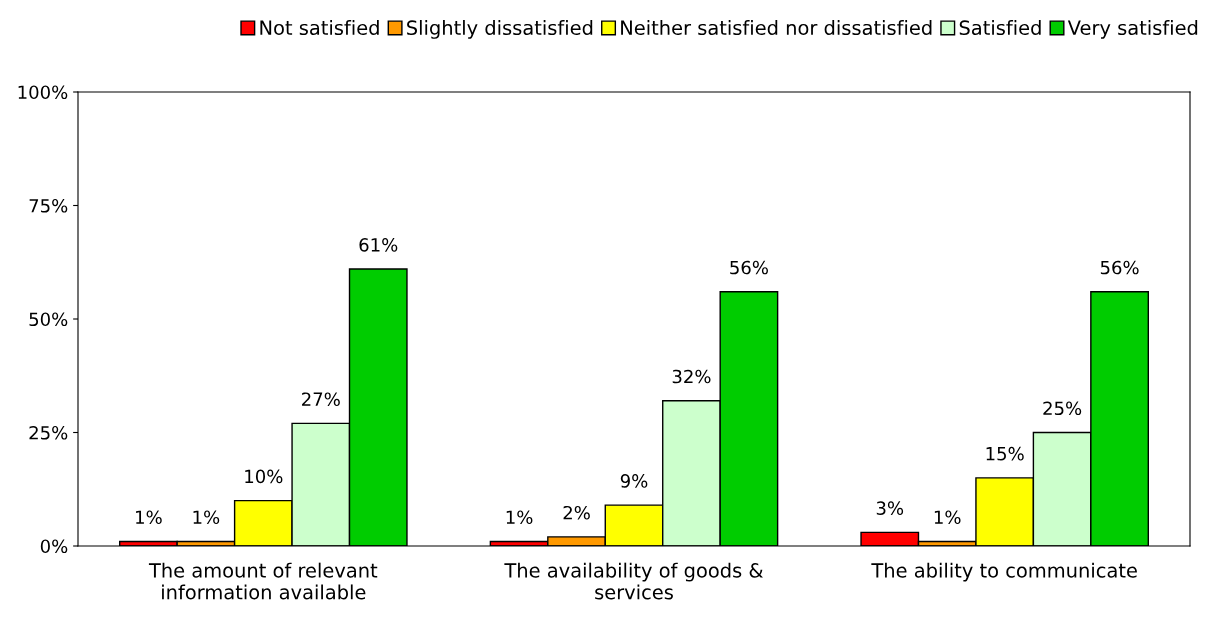 Image resolution: width=1215 pixels, height=630 pixels. Describe the element at coordinates (1132, 29) in the screenshot. I see `legend-label: Very satisfied` at that location.